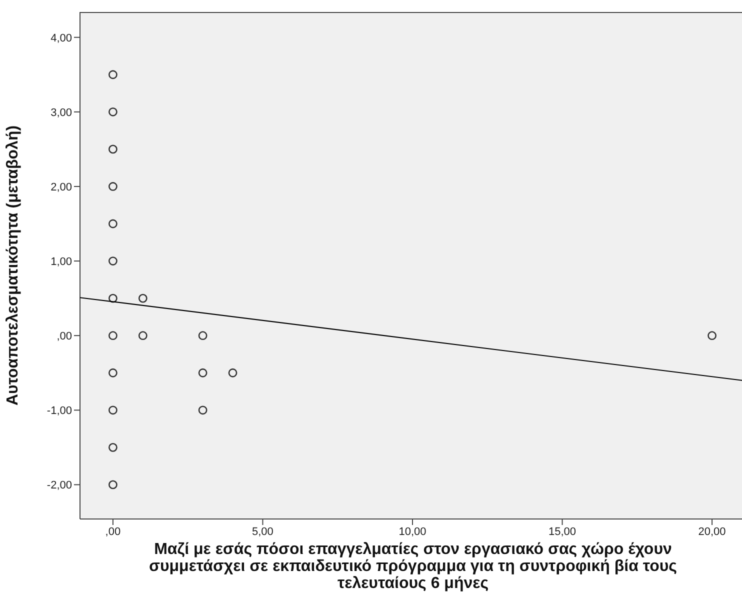 This screenshot has height=601, width=742. What do you see at coordinates (13, 265) in the screenshot?
I see `y-axis-title: Αυτοαποτελεσματικότητα (μεταβολή)` at bounding box center [13, 265].